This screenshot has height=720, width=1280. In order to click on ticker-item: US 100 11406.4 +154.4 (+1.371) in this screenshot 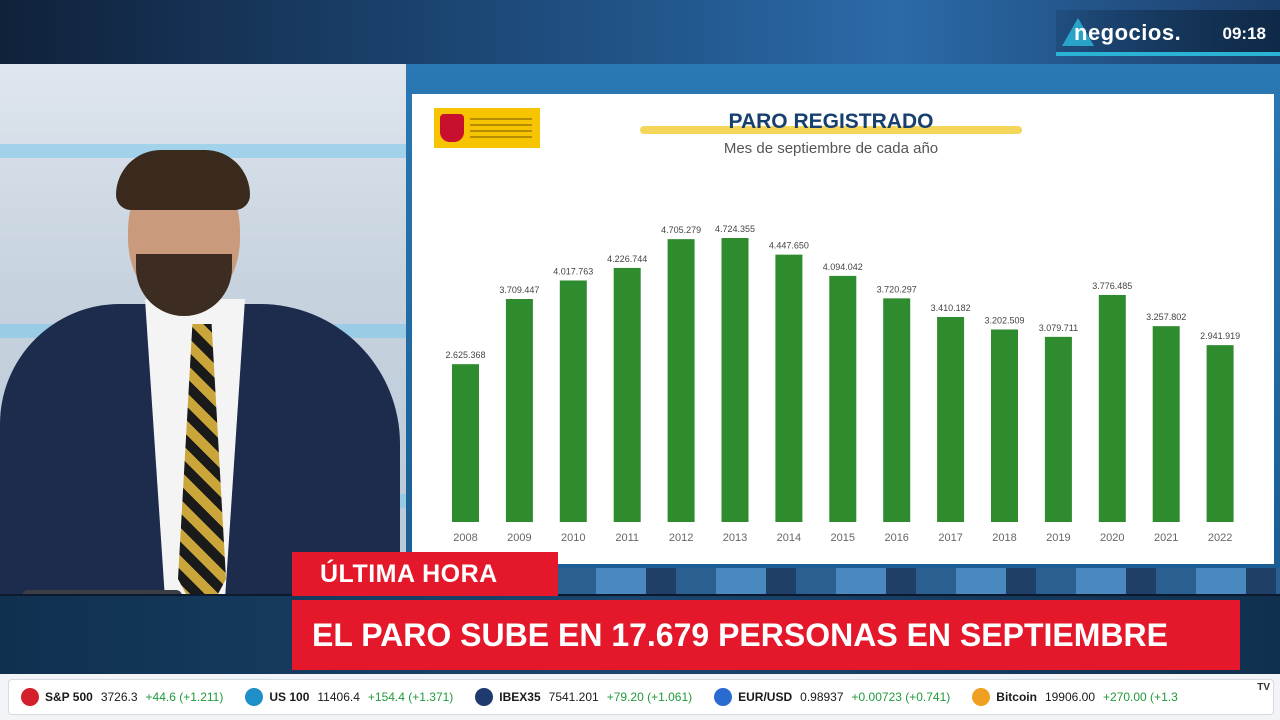, I will do `click(349, 697)`.